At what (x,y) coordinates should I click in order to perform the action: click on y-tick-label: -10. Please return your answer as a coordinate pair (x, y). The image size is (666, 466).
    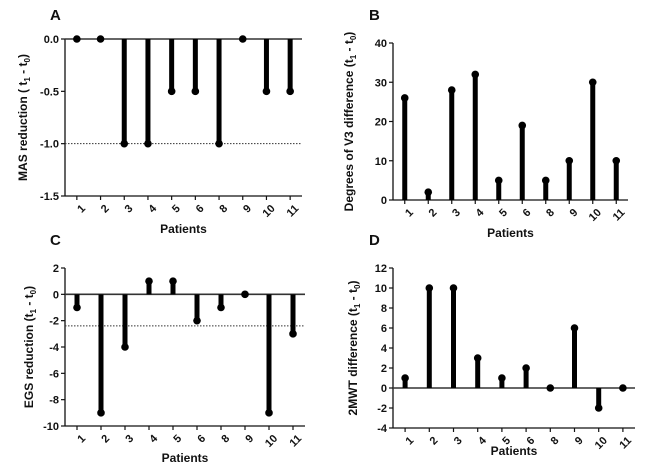
    Looking at the image, I should click on (51, 427).